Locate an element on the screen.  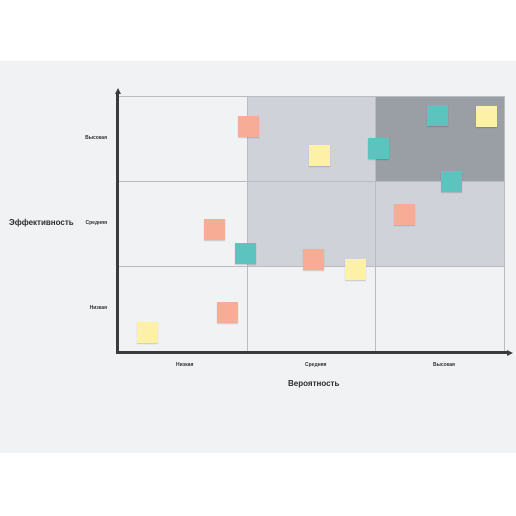
y-axis-arrow is located at coordinates (117, 91).